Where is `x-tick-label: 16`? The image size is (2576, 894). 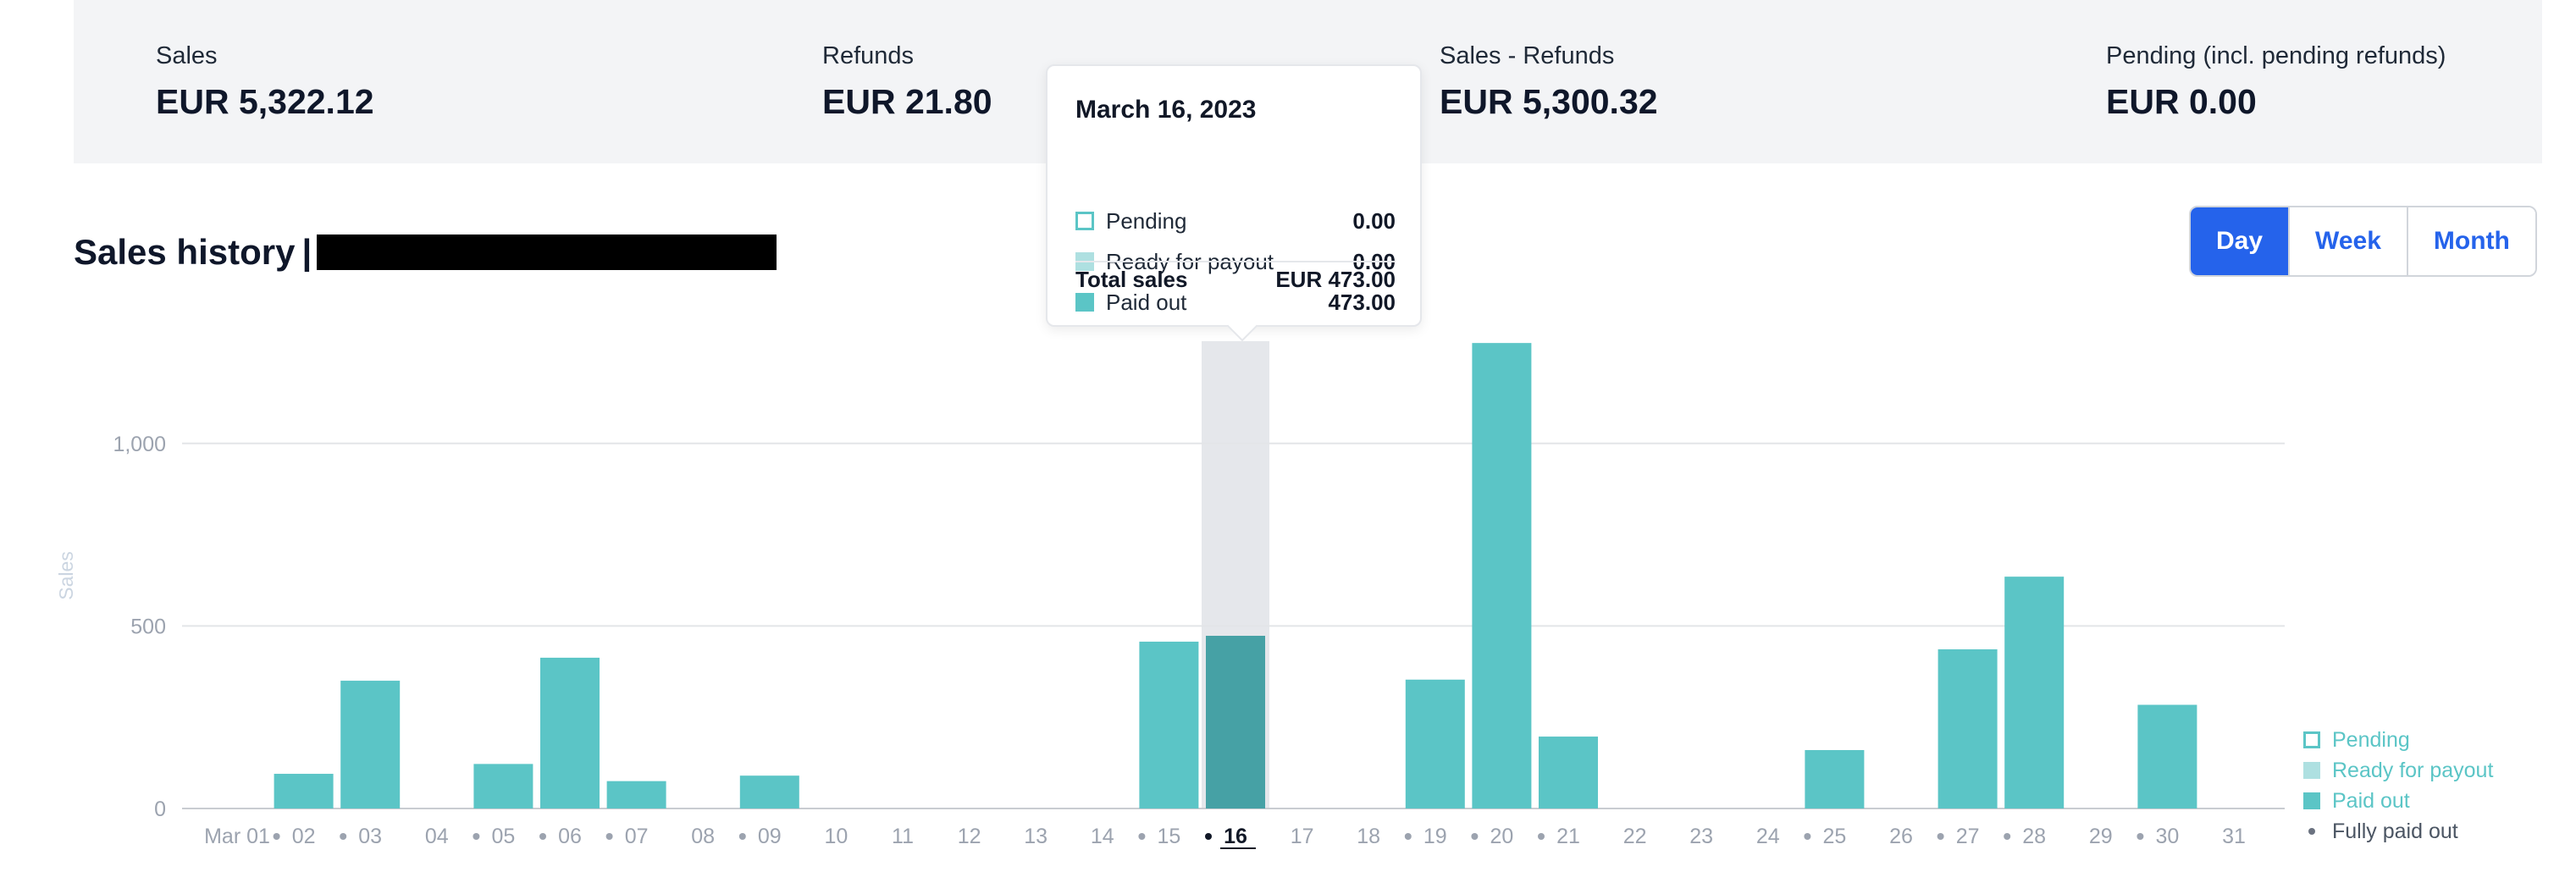 x-tick-label: 16 is located at coordinates (1235, 836).